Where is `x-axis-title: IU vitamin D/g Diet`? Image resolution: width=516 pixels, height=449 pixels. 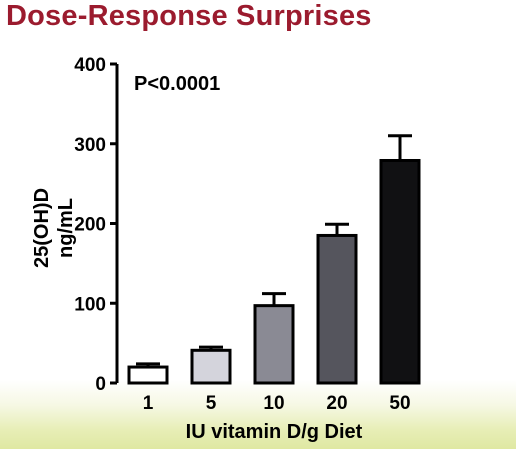 x-axis-title: IU vitamin D/g Diet is located at coordinates (274, 432).